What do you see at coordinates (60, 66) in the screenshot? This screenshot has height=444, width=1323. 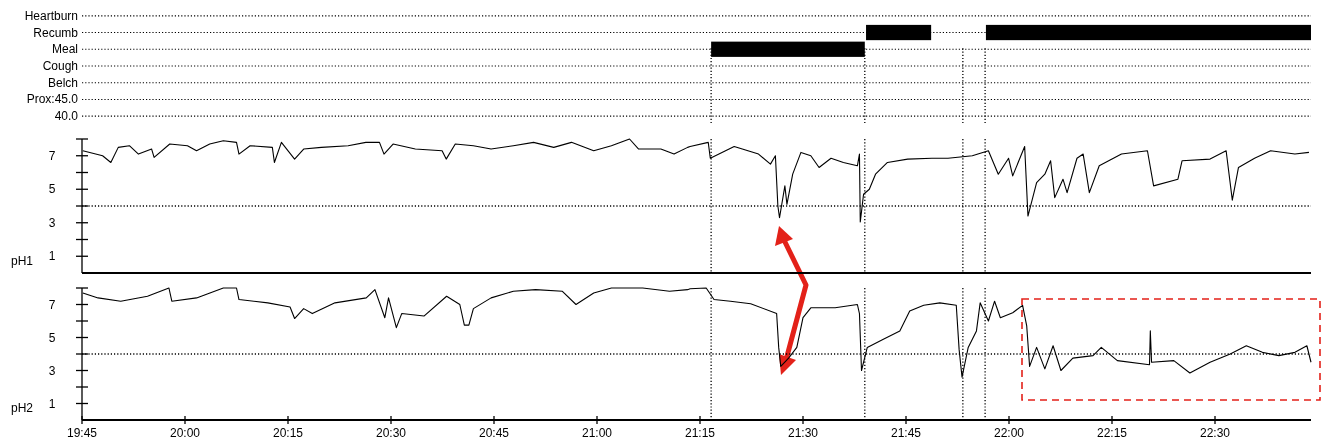 I see `y-tick-label: Cough` at bounding box center [60, 66].